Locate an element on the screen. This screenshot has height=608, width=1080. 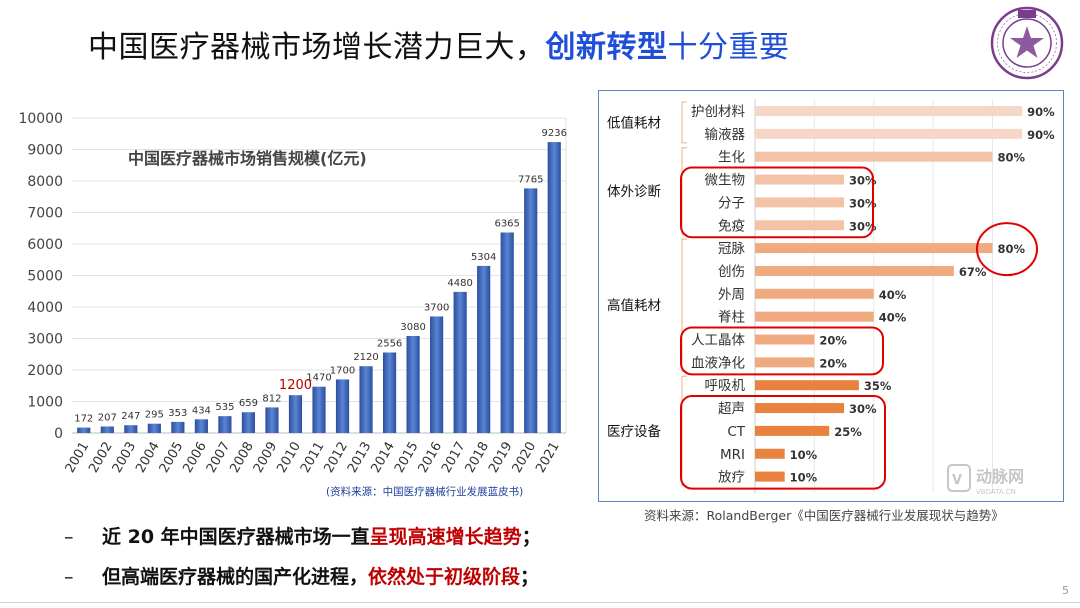
bar-value-label: 1470 is located at coordinates (318, 378).